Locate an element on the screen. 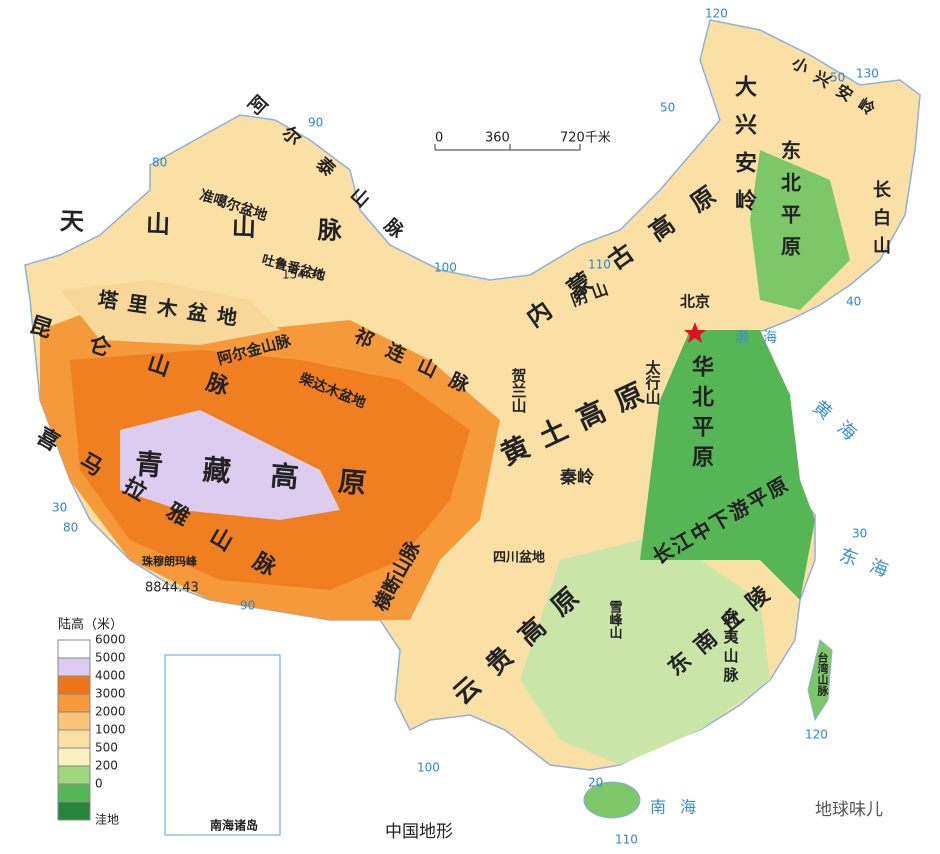 The image size is (940, 854). graticule-label: 40 is located at coordinates (853, 302).